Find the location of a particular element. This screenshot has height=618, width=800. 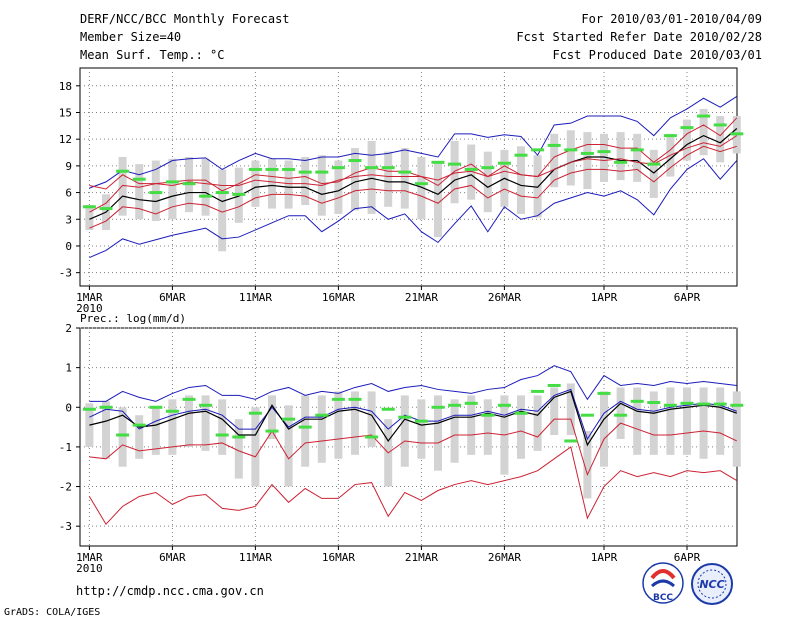

forecast-started: Fcst Started Refer Date 2010/02/28 is located at coordinates (639, 37).